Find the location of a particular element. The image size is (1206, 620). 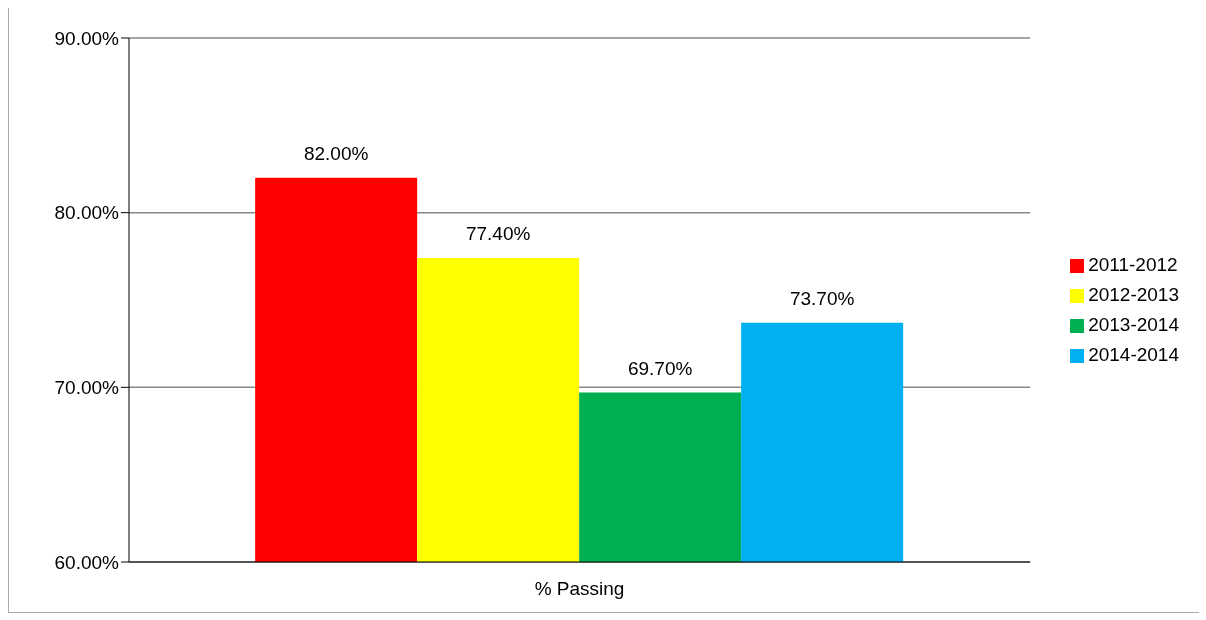

data-label: 82.00% is located at coordinates (336, 153).